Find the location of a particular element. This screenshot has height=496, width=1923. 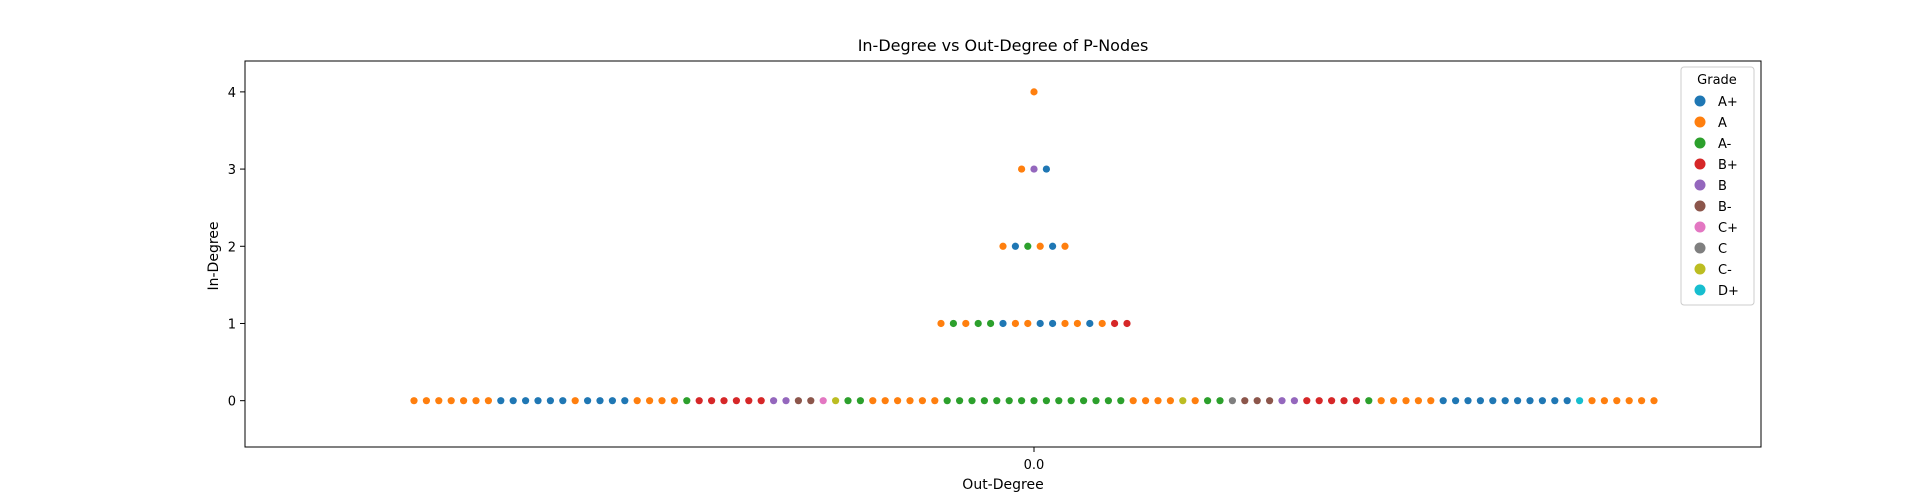

legend-title: Grade is located at coordinates (1717, 80).